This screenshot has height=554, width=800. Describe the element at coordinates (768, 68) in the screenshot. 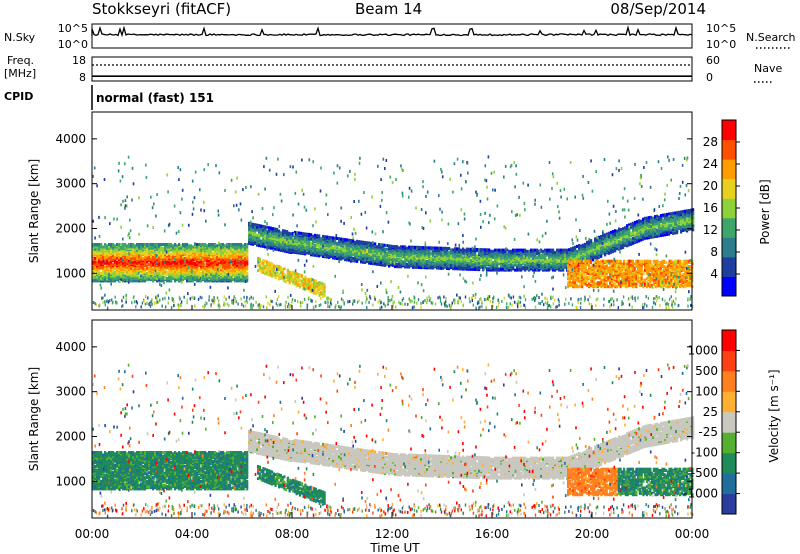

I see `nave-label: Nave` at that location.